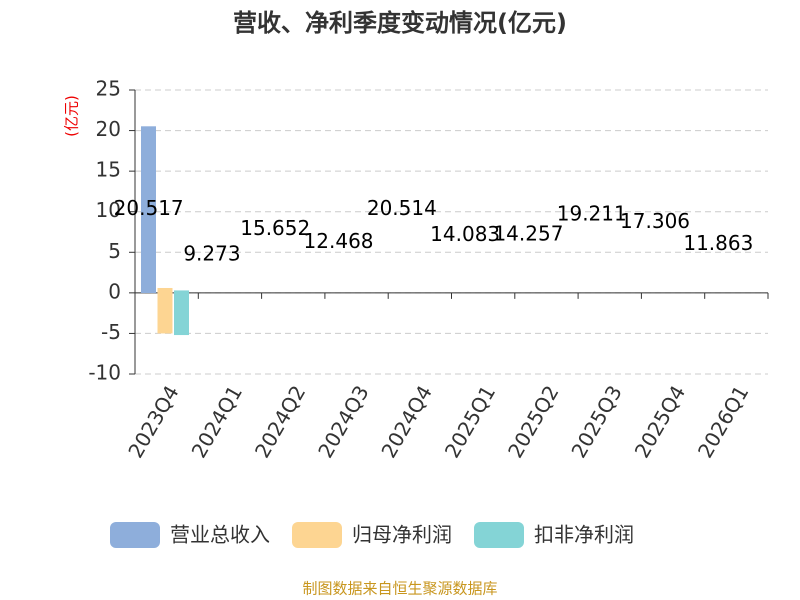 The height and width of the screenshot is (600, 800). Describe the element at coordinates (400, 23) in the screenshot. I see `chart-title: 营收、净利季度变动情况(亿元)` at that location.